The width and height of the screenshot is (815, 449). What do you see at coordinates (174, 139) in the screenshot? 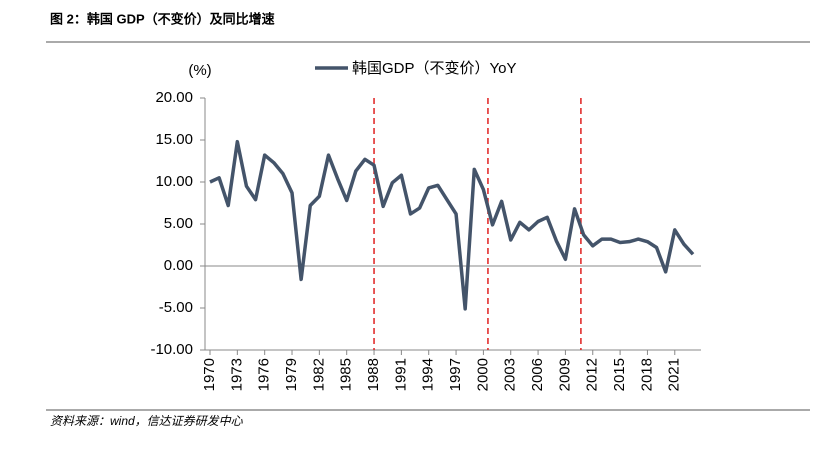
I see `y-tick-label: 15.00` at bounding box center [174, 139].